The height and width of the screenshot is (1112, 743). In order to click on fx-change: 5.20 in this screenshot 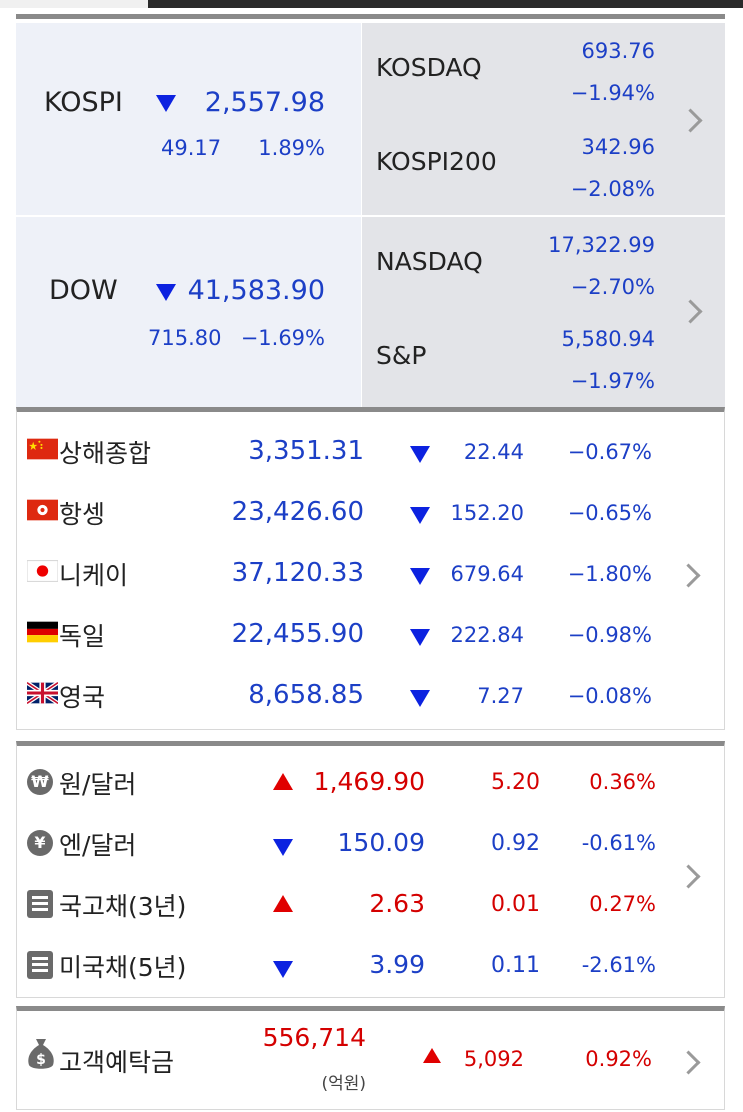, I will do `click(515, 782)`.